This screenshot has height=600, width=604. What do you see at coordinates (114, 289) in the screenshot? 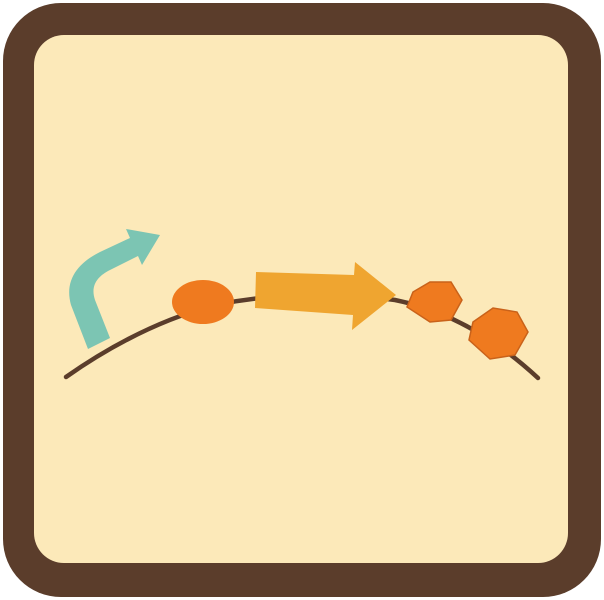
I see `promoter-icon` at bounding box center [114, 289].